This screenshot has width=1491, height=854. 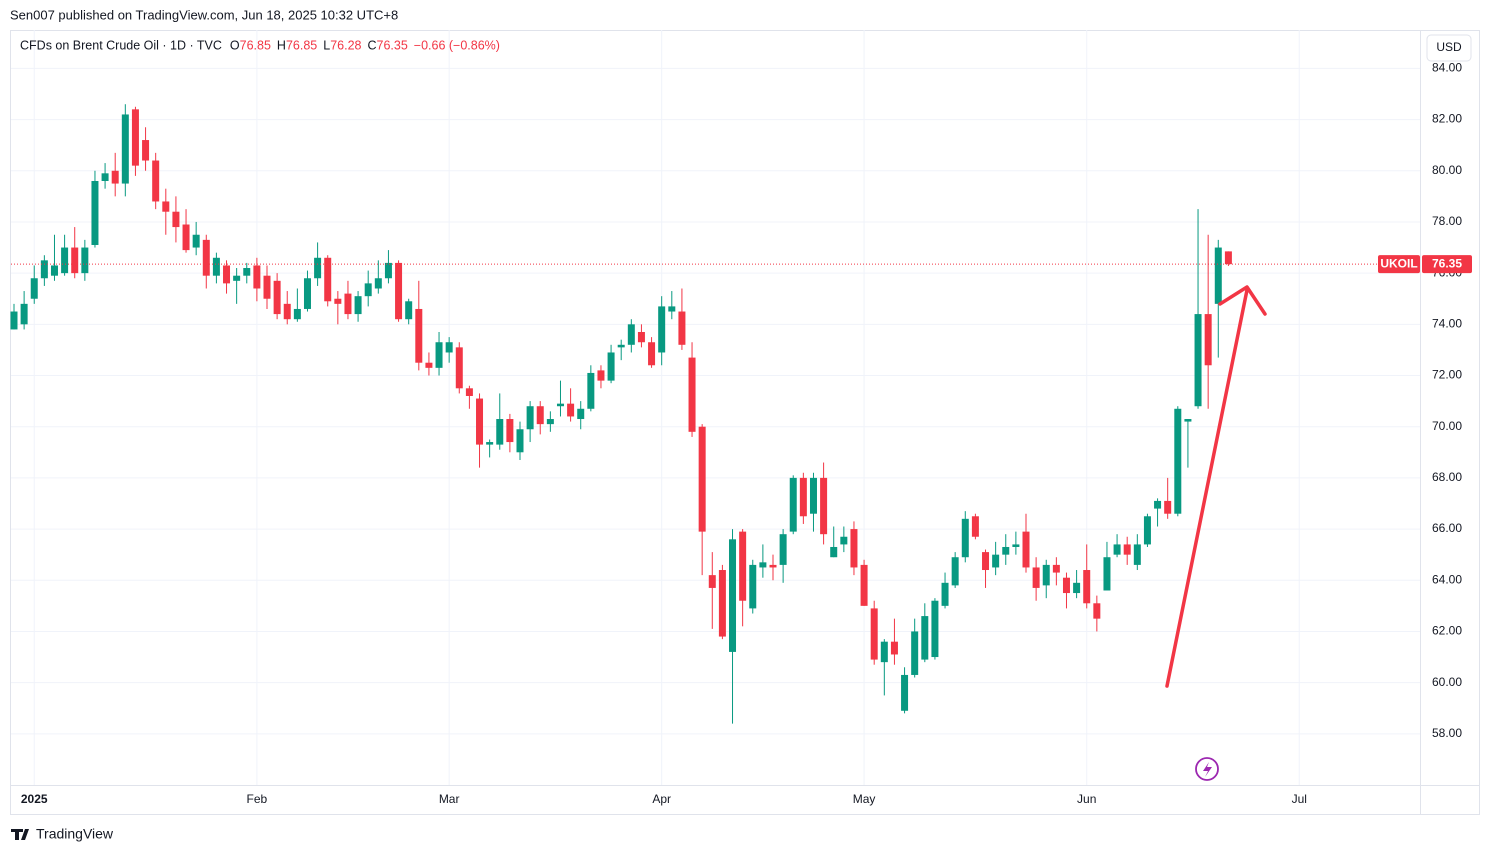 I want to click on arrow-annotation, so click(x=1216, y=486).